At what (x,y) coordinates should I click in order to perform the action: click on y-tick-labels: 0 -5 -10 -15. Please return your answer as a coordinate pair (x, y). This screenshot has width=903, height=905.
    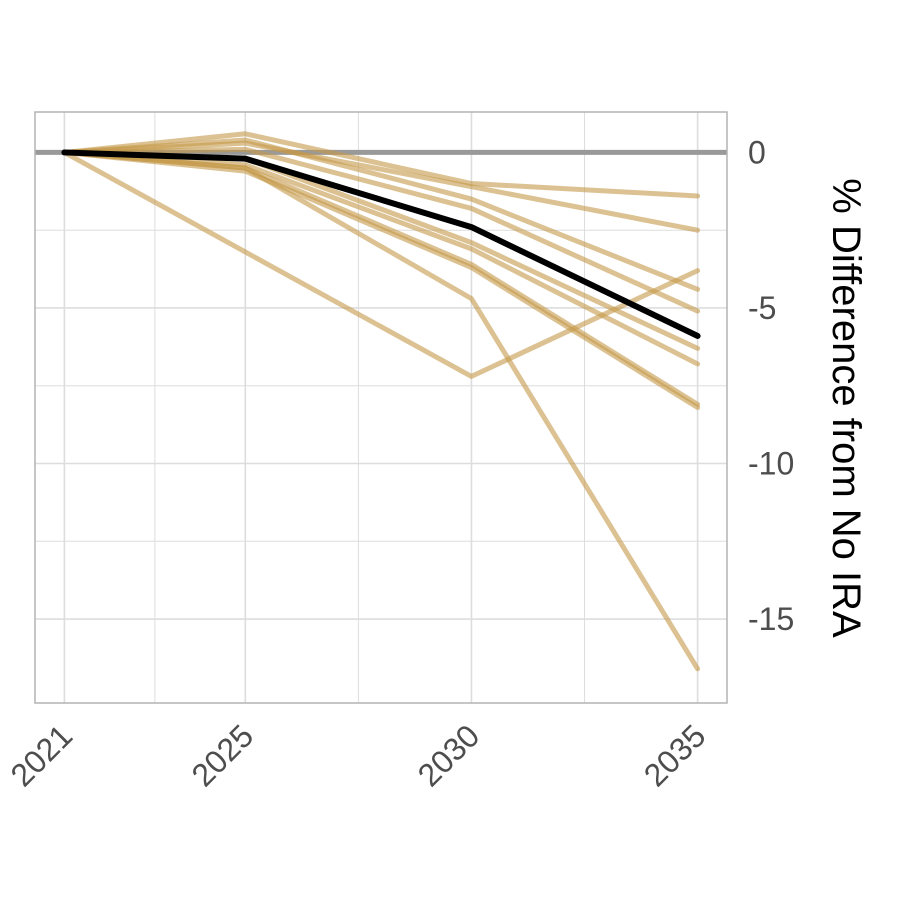
    Looking at the image, I should click on (771, 385).